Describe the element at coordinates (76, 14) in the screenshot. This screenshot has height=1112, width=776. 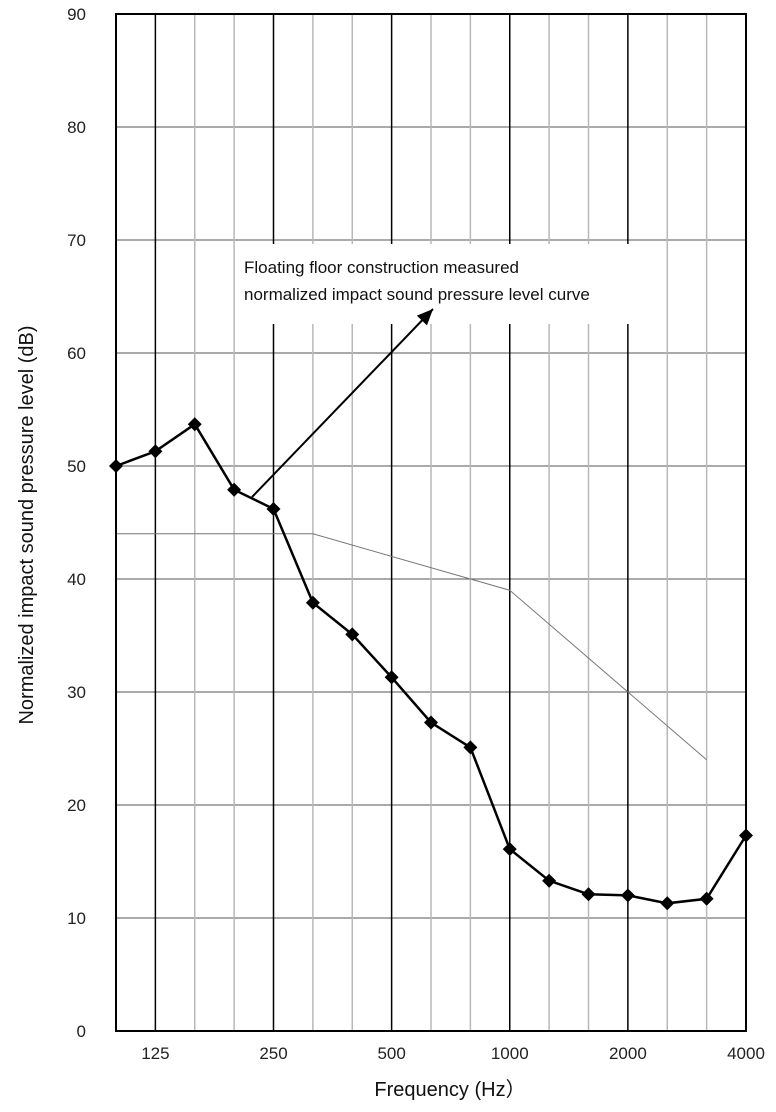
I see `y-tick-label: 90` at that location.